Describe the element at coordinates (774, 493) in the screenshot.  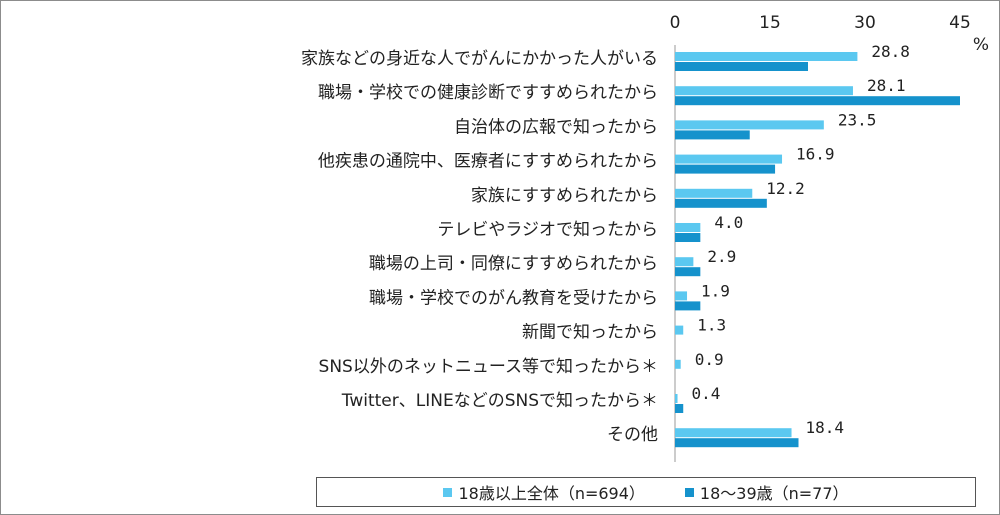
I see `legend-label-18-39: 18～39歳（n=77）` at that location.